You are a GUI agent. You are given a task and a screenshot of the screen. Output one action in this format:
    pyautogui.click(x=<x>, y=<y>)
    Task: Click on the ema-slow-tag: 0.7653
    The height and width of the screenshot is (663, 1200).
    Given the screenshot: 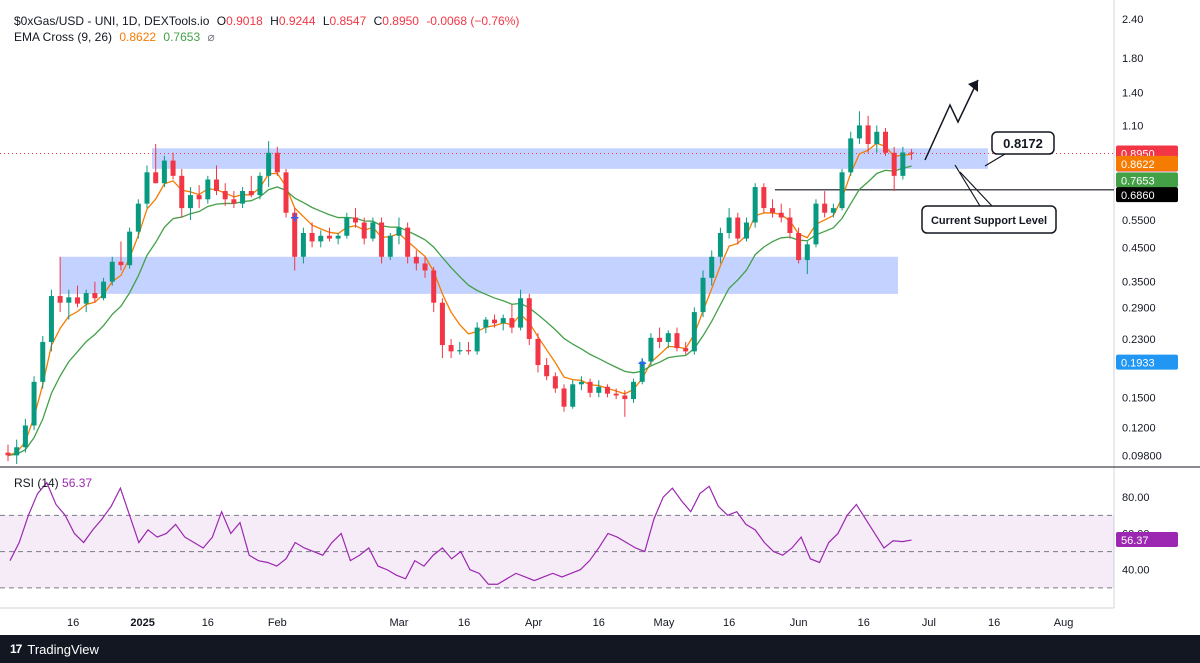 What is the action you would take?
    pyautogui.click(x=1147, y=180)
    